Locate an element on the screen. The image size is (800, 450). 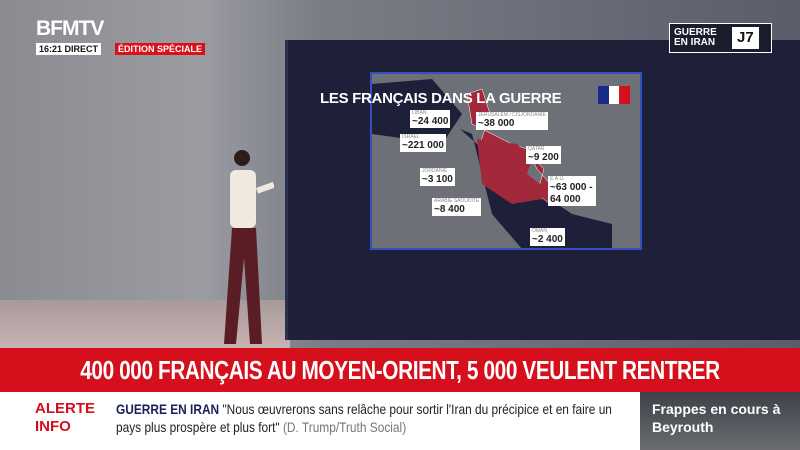
france-flag-icon is located at coordinates (614, 95).